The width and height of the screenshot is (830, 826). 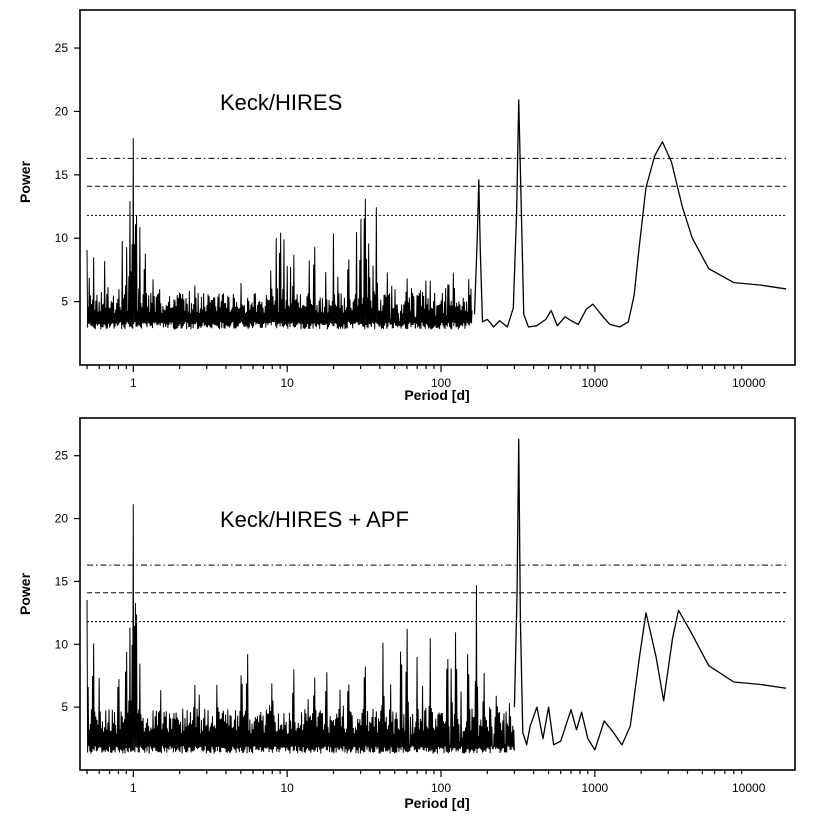 I want to click on noise-trace, so click(x=279, y=234).